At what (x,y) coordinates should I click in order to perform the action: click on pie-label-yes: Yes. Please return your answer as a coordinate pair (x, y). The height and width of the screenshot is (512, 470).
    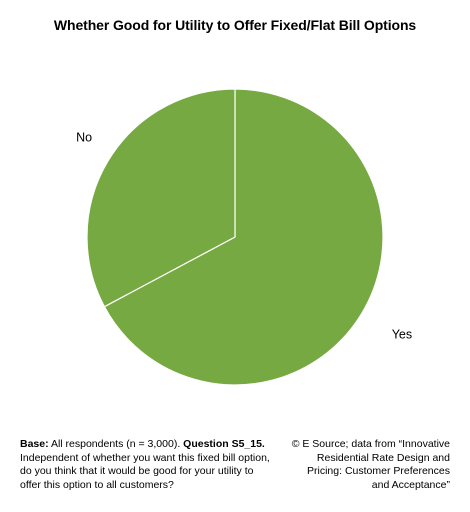
    Looking at the image, I should click on (402, 335).